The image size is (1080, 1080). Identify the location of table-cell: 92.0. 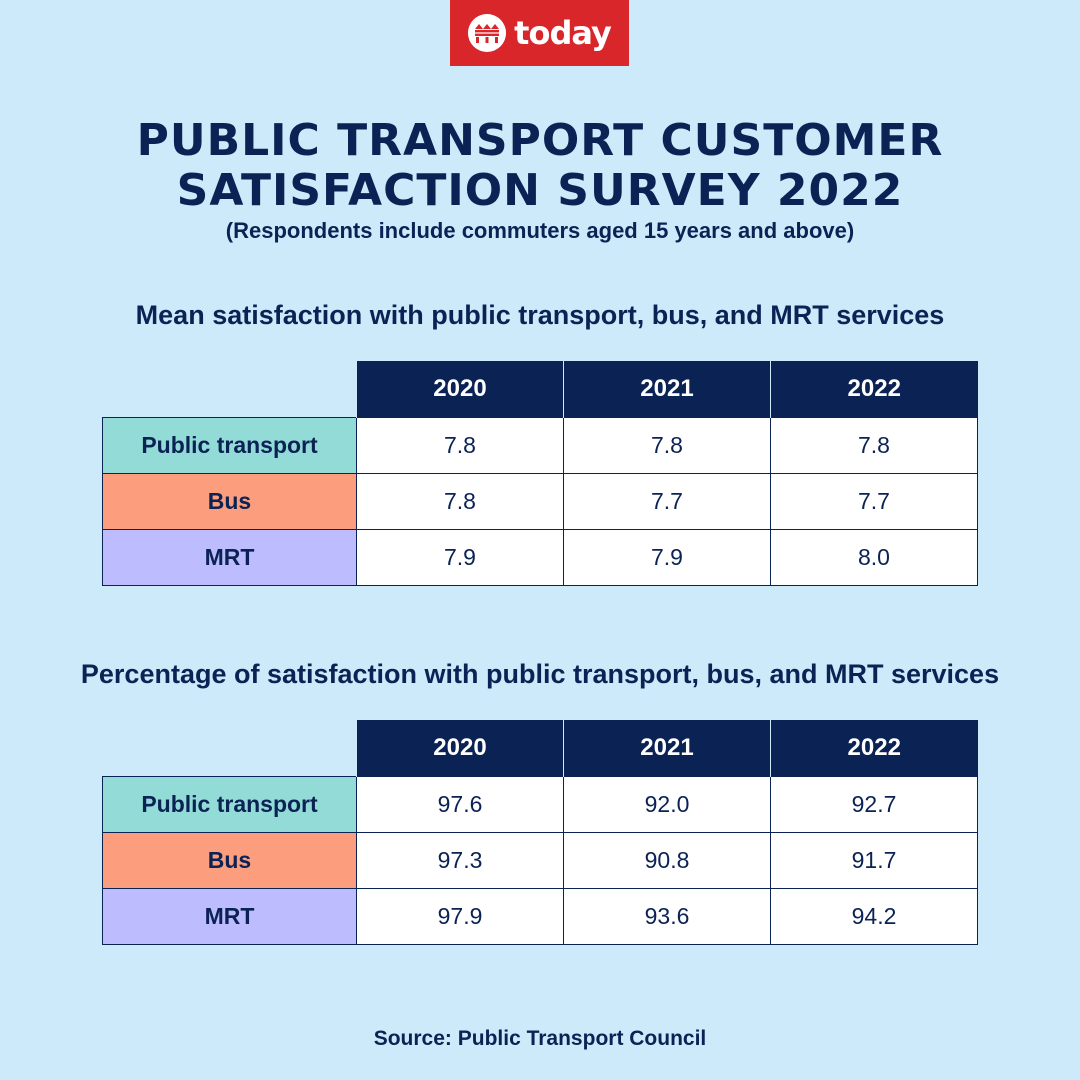
(667, 804).